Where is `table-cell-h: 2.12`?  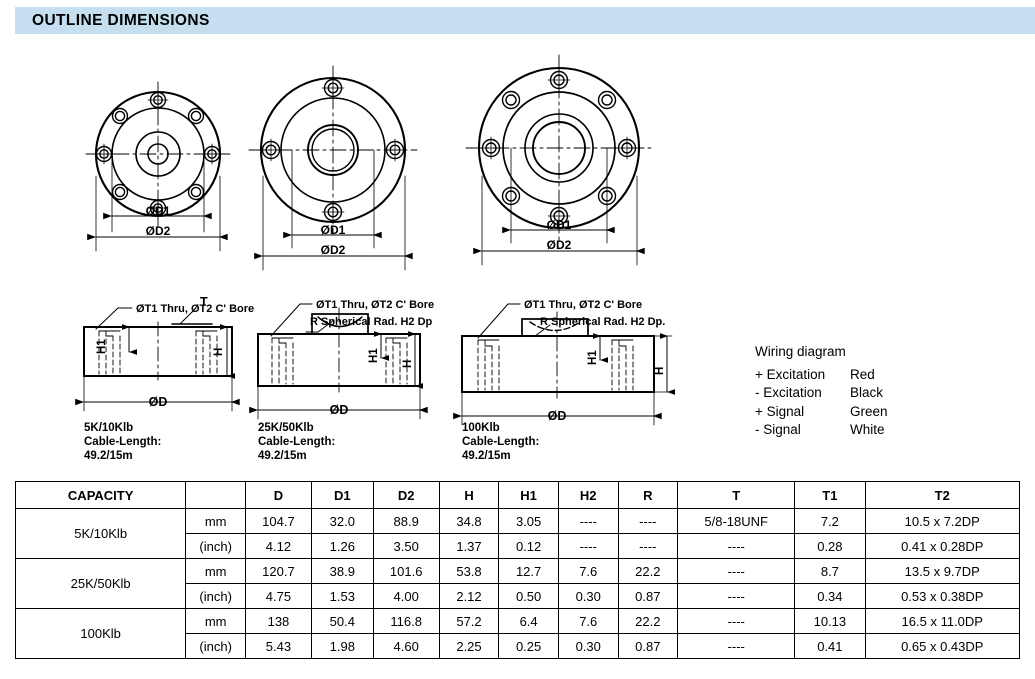
table-cell-h: 2.12 is located at coordinates (469, 596).